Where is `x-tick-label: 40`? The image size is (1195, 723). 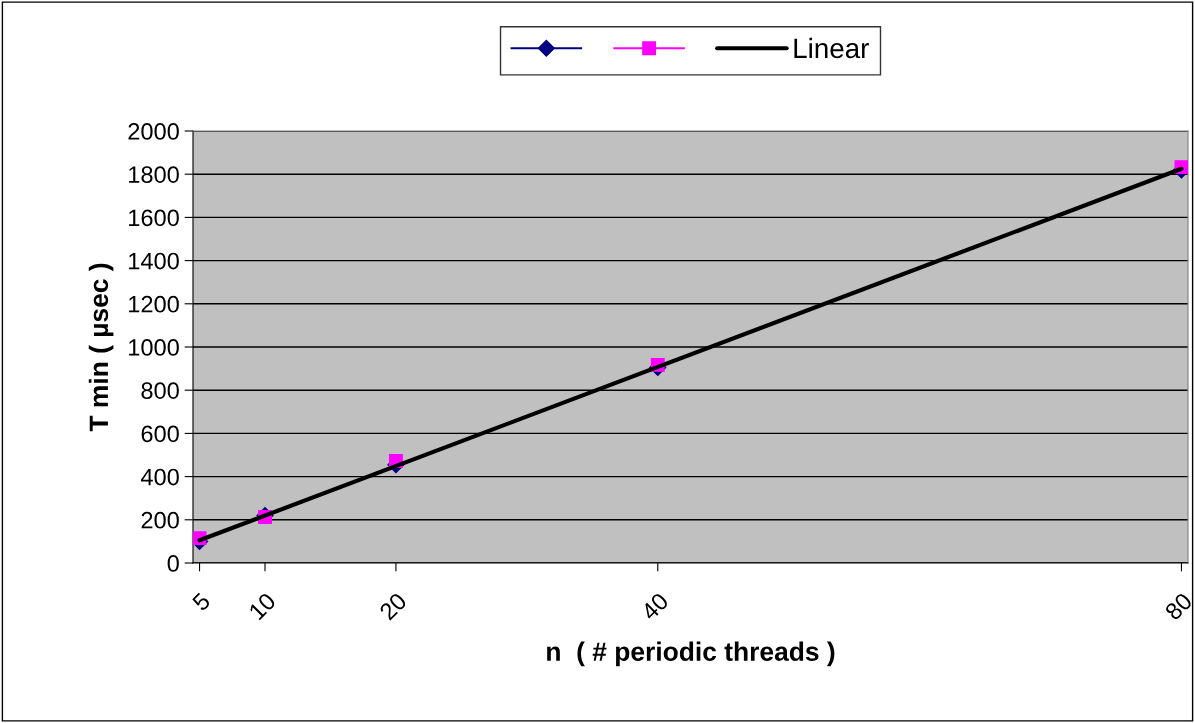 x-tick-label: 40 is located at coordinates (655, 606).